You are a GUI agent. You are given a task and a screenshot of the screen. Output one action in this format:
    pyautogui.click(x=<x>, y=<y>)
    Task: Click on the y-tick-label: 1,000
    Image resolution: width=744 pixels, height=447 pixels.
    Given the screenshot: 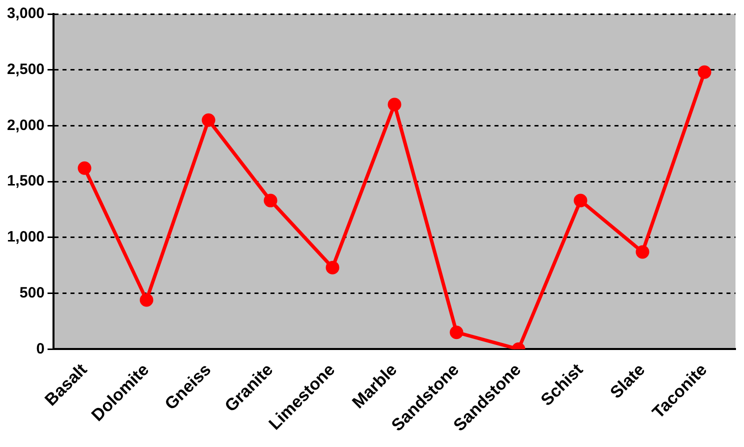 What is the action you would take?
    pyautogui.click(x=25, y=237)
    